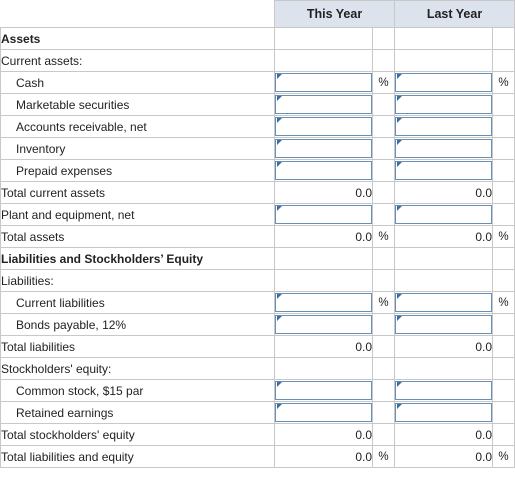  Describe the element at coordinates (137, 324) in the screenshot. I see `bonds-payable-label: Bonds payable, 12%` at that location.